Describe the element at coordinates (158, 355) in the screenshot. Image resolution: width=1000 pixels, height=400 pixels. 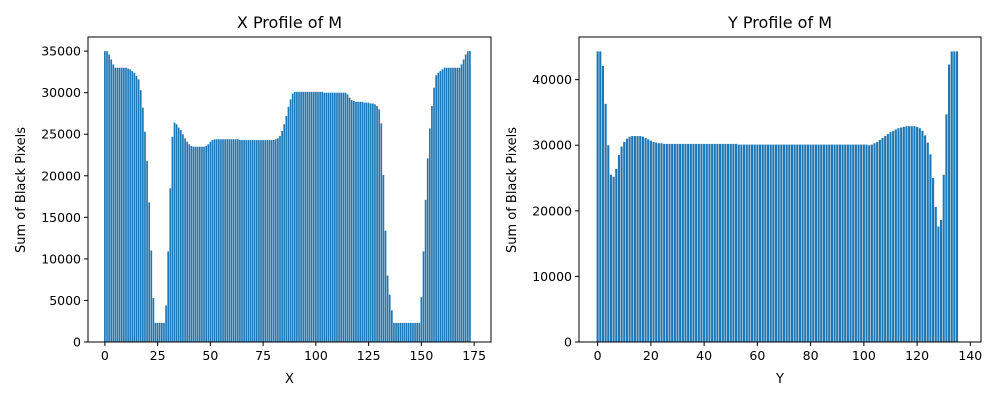
I see `x-profile-xtick-label: 25` at that location.